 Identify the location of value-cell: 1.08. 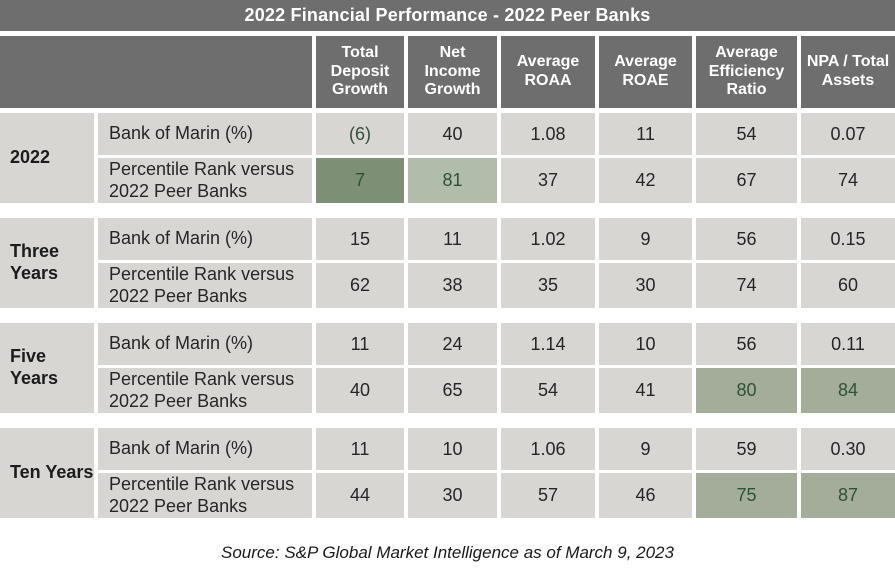
(548, 134).